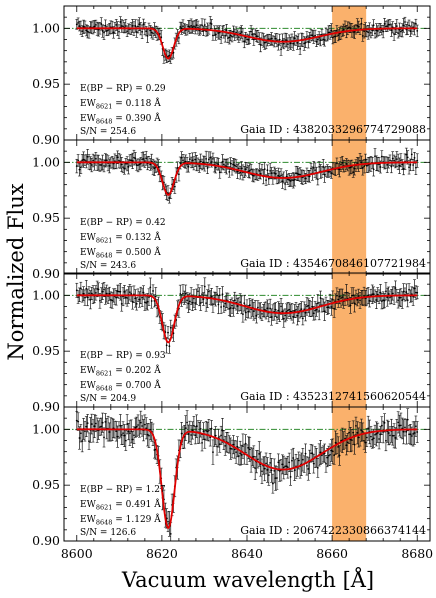 This screenshot has width=436, height=598. What do you see at coordinates (123, 489) in the screenshot?
I see `ebv-annotation: E(BP − RP) = 1.27` at bounding box center [123, 489].